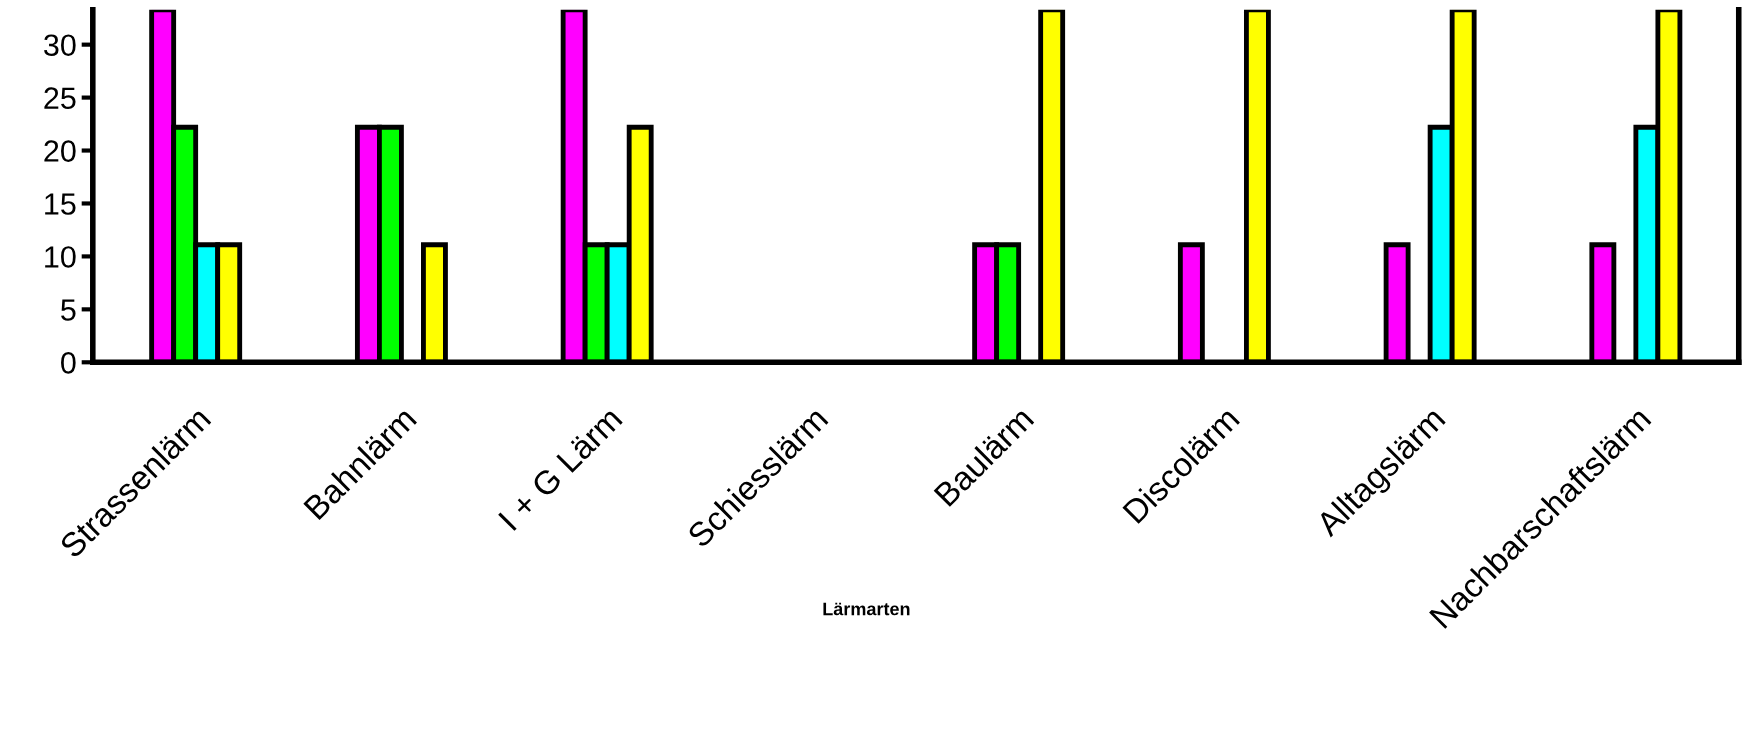  Describe the element at coordinates (68, 363) in the screenshot. I see `y-tick-label: 0` at that location.